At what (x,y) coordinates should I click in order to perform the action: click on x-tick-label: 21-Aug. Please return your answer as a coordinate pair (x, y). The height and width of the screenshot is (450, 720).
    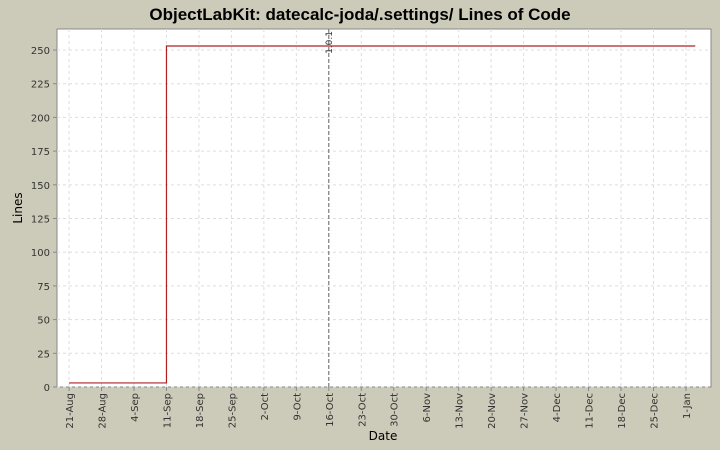
    Looking at the image, I should click on (70, 411).